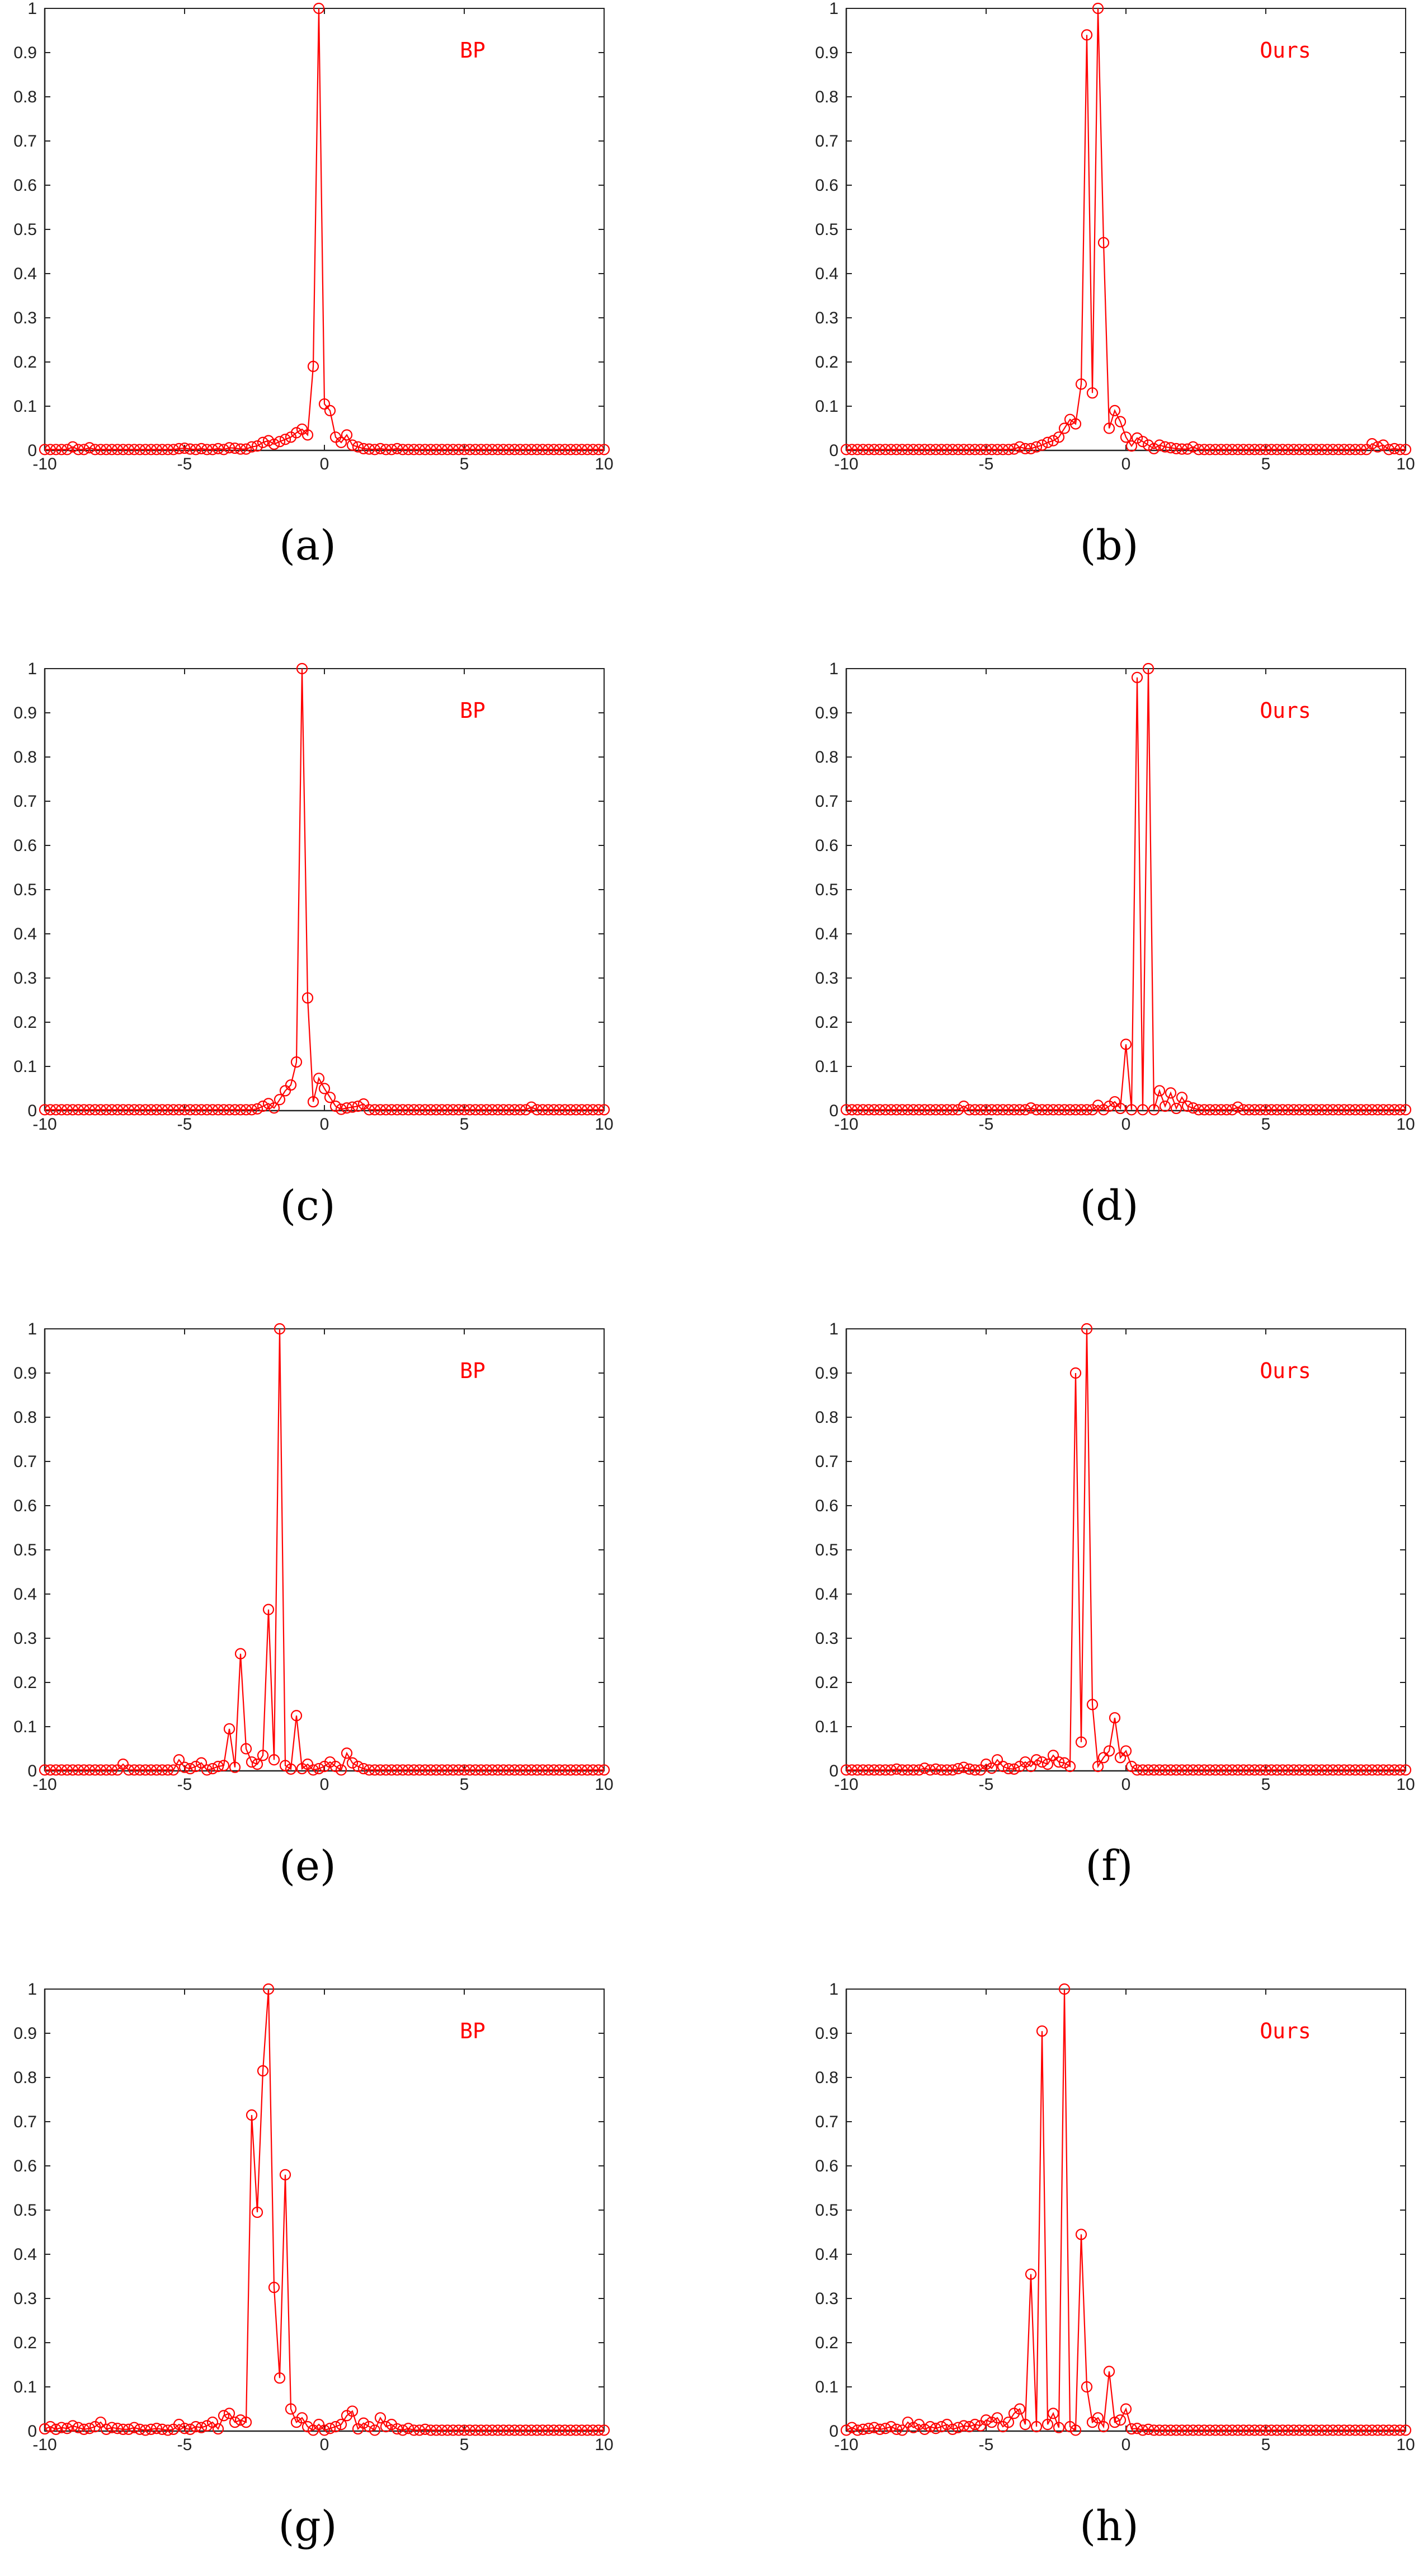 The height and width of the screenshot is (2576, 1428). Describe the element at coordinates (826, 53) in the screenshot. I see `y-tick-label: 0.9` at that location.